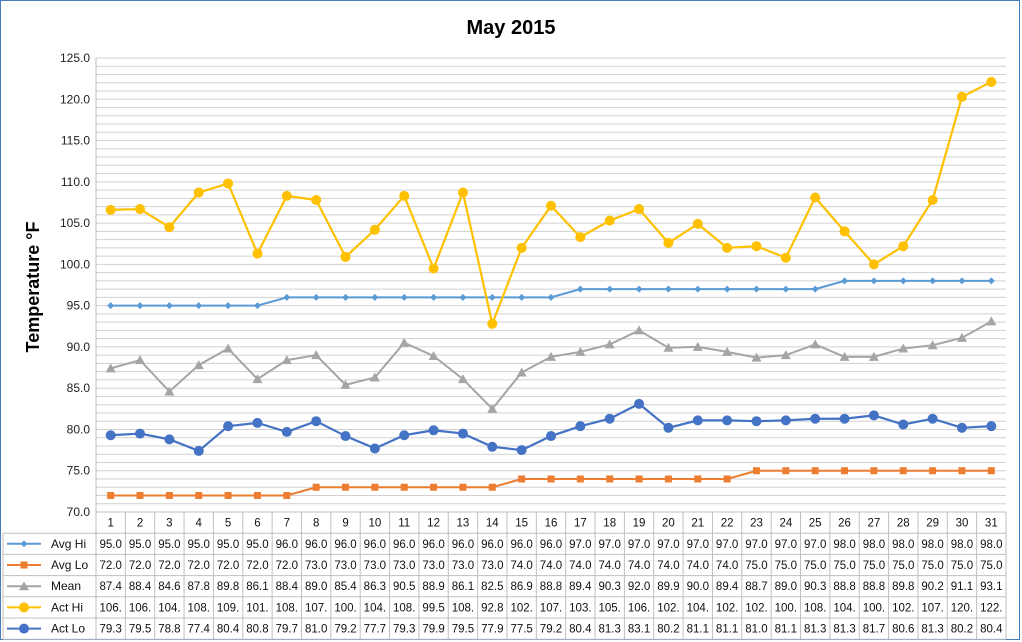 The height and width of the screenshot is (642, 1022). Describe the element at coordinates (75, 99) in the screenshot. I see `y-tick-label: 120.0` at that location.